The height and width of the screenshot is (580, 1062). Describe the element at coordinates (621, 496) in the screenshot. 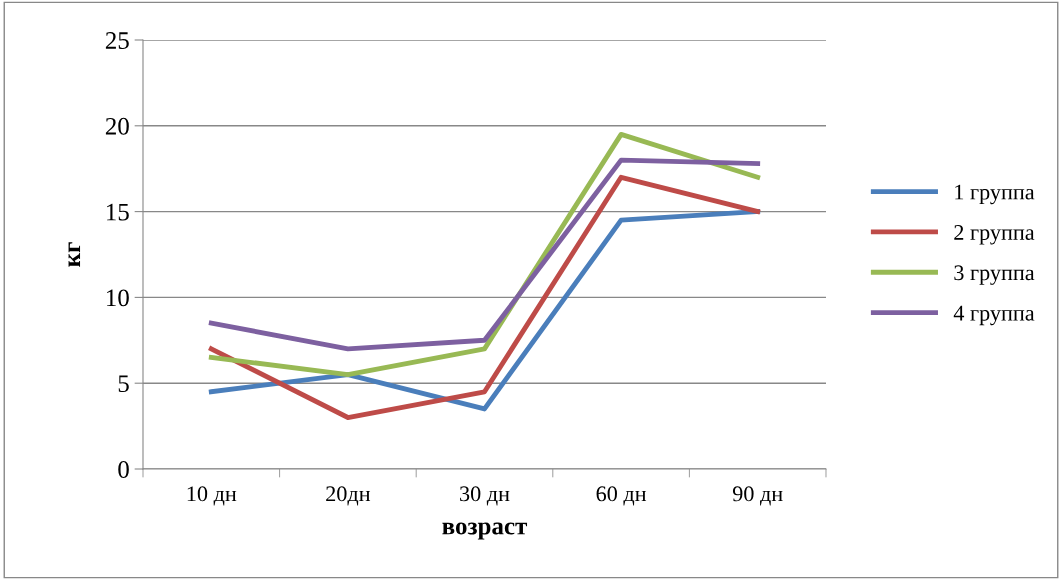

I see `x-tick-label: 60 дн` at that location.